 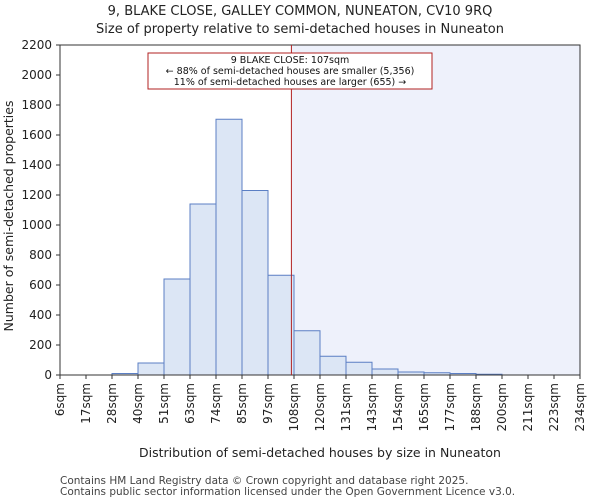 What do you see at coordinates (476, 407) in the screenshot?
I see `x-tick-label: 188sqm` at bounding box center [476, 407].